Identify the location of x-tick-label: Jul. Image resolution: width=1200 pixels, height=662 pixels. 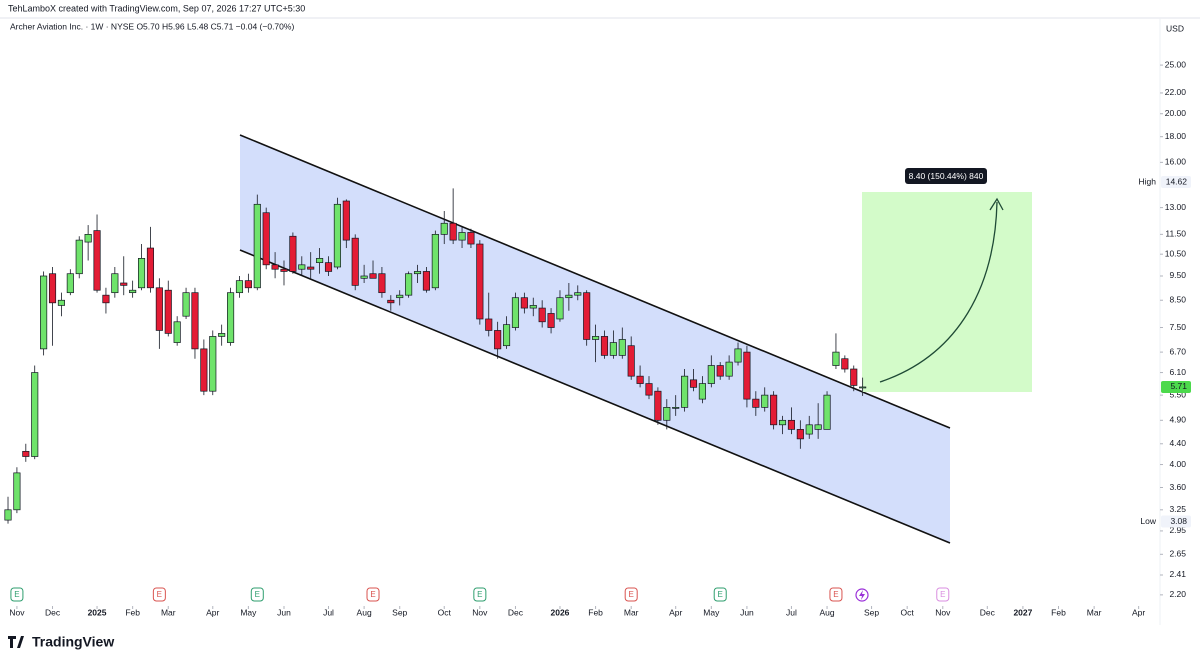
(328, 612).